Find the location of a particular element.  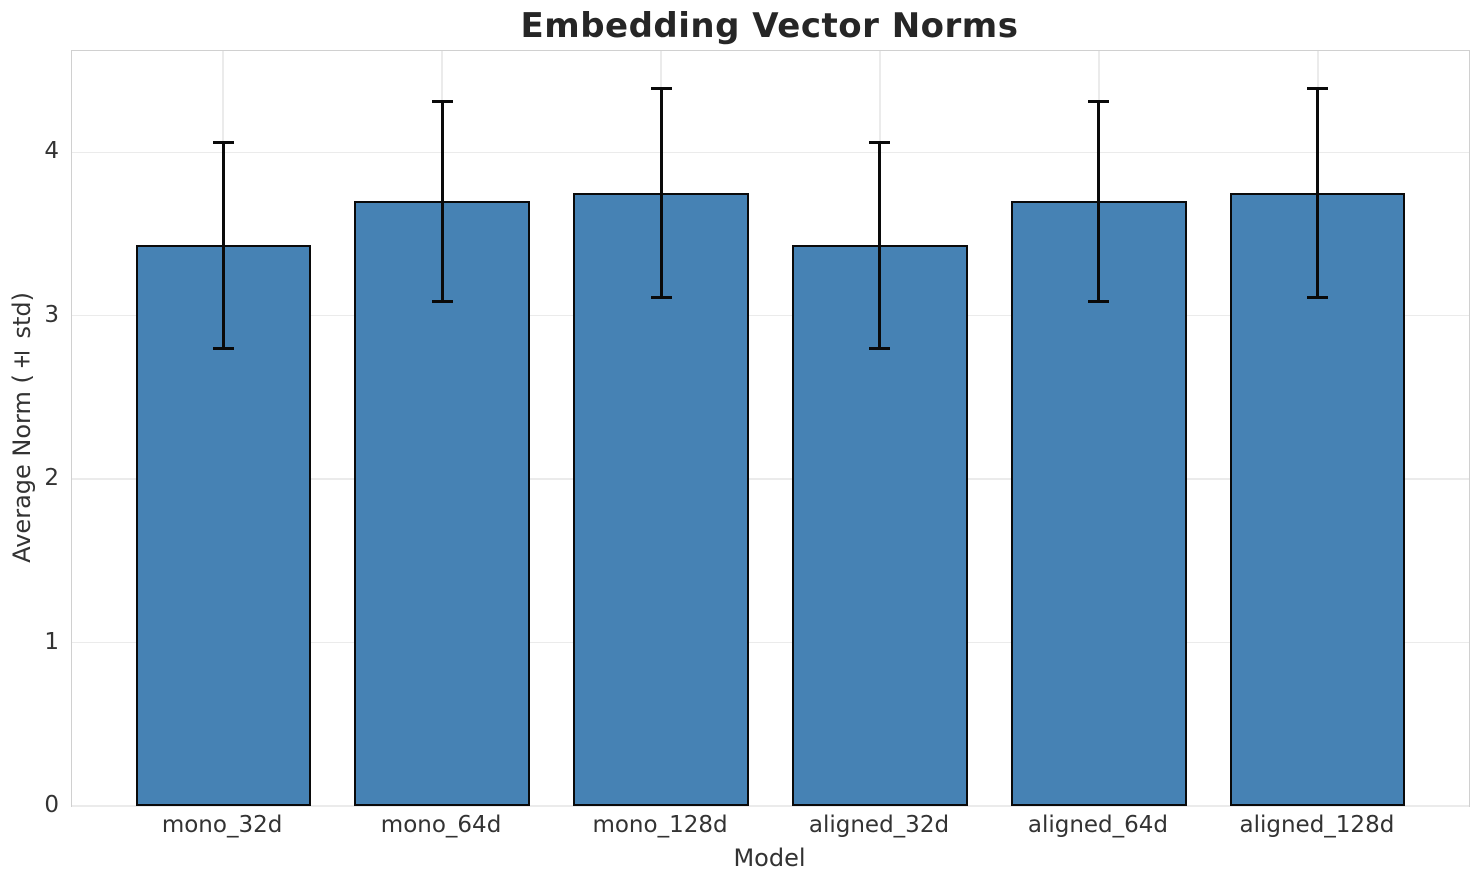

error-bar-mono_32d is located at coordinates (223, 245).